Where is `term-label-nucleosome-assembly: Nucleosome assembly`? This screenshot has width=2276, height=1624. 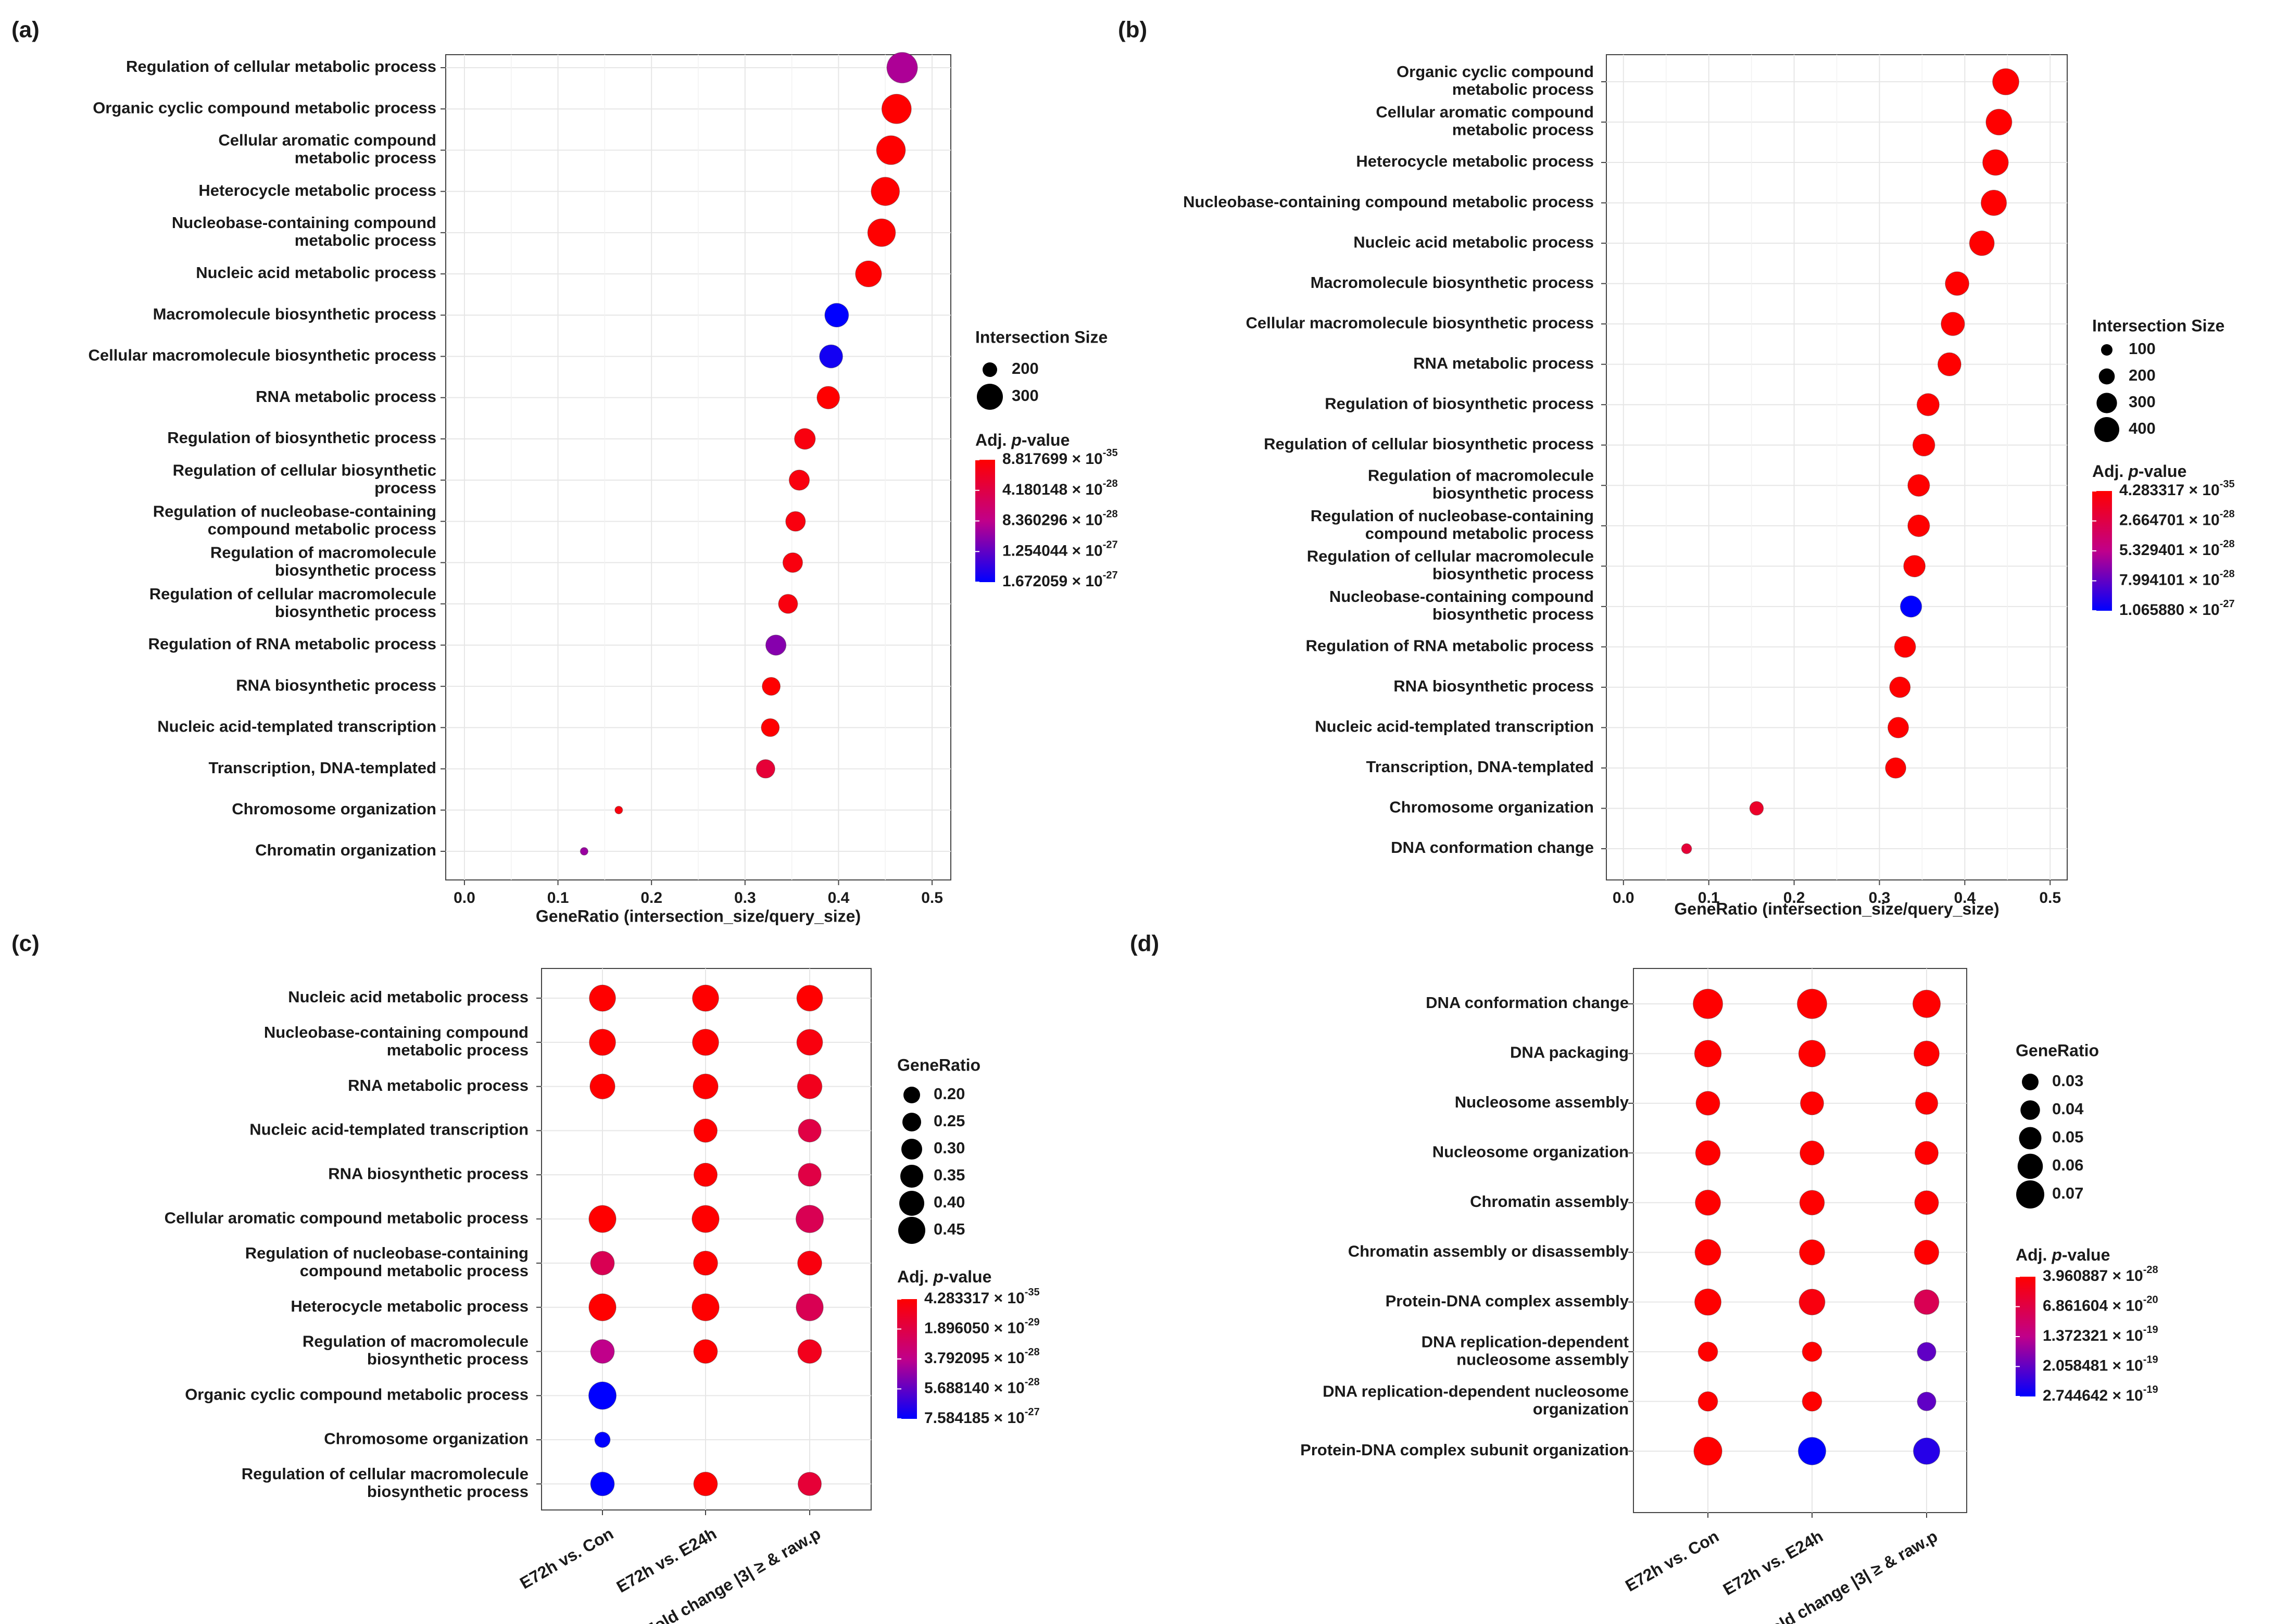
term-label-nucleosome-assembly: Nucleosome assembly is located at coordinates (1542, 1102).